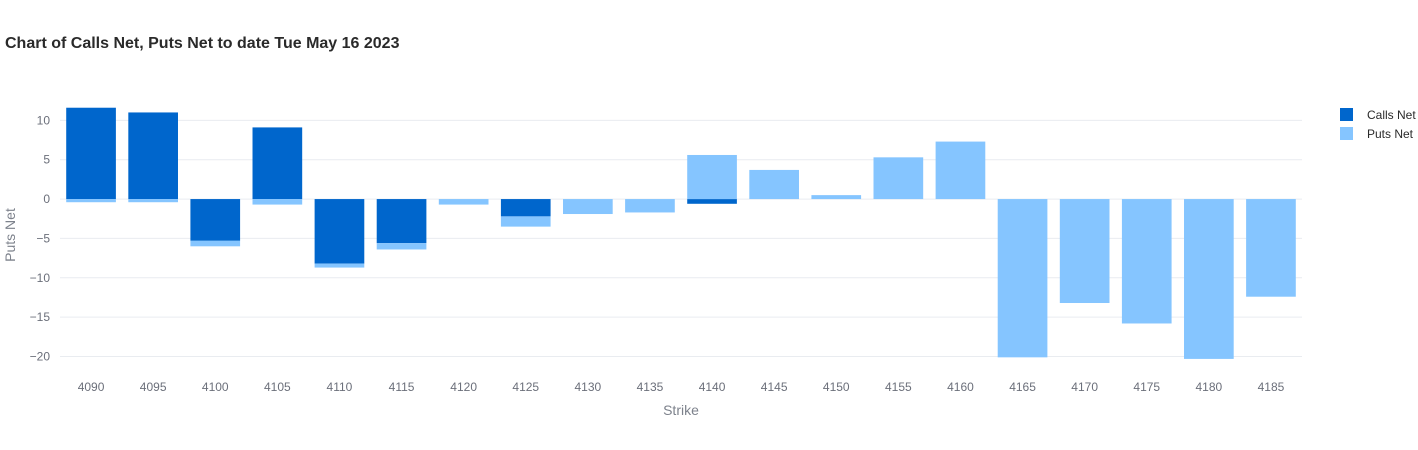  Describe the element at coordinates (402, 387) in the screenshot. I see `x-tick-label: 4115` at that location.